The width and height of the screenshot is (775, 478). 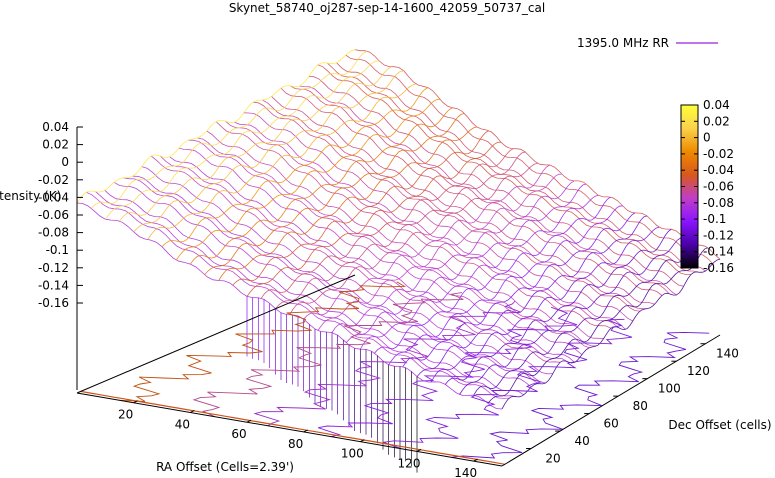 What do you see at coordinates (716, 105) in the screenshot?
I see `colorbar-tick-label: 0.04` at bounding box center [716, 105].